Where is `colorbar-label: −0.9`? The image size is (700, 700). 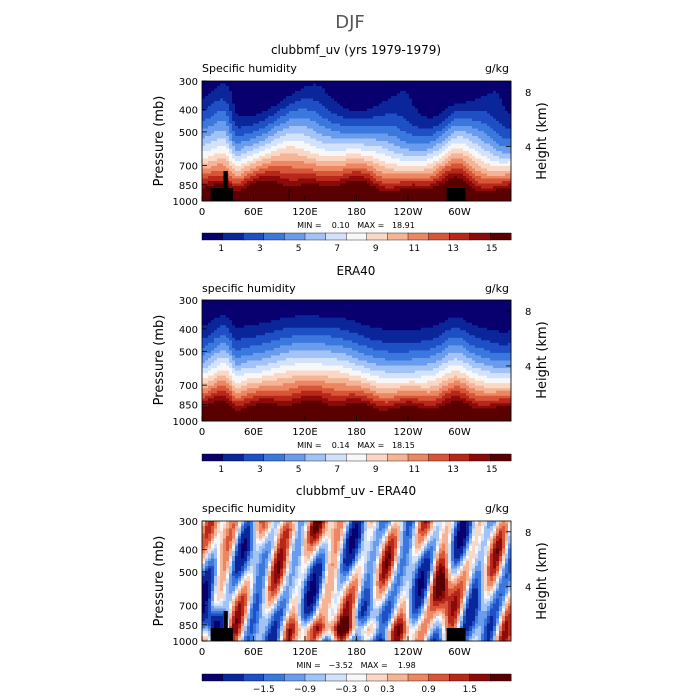 colorbar-label: −0.9 is located at coordinates (305, 690).